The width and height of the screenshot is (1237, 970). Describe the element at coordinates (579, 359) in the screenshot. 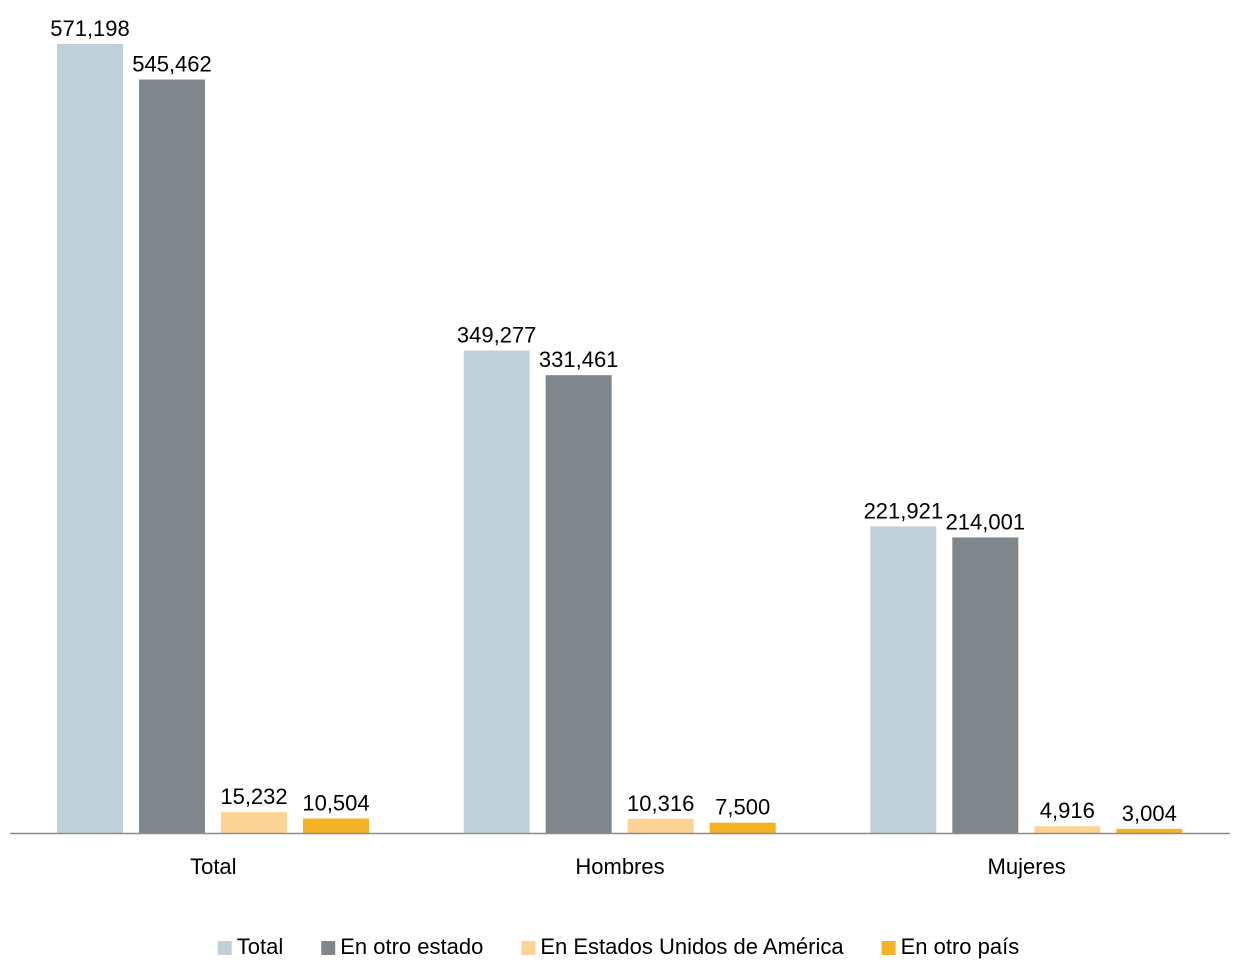

I see `data-label: 331,461` at that location.